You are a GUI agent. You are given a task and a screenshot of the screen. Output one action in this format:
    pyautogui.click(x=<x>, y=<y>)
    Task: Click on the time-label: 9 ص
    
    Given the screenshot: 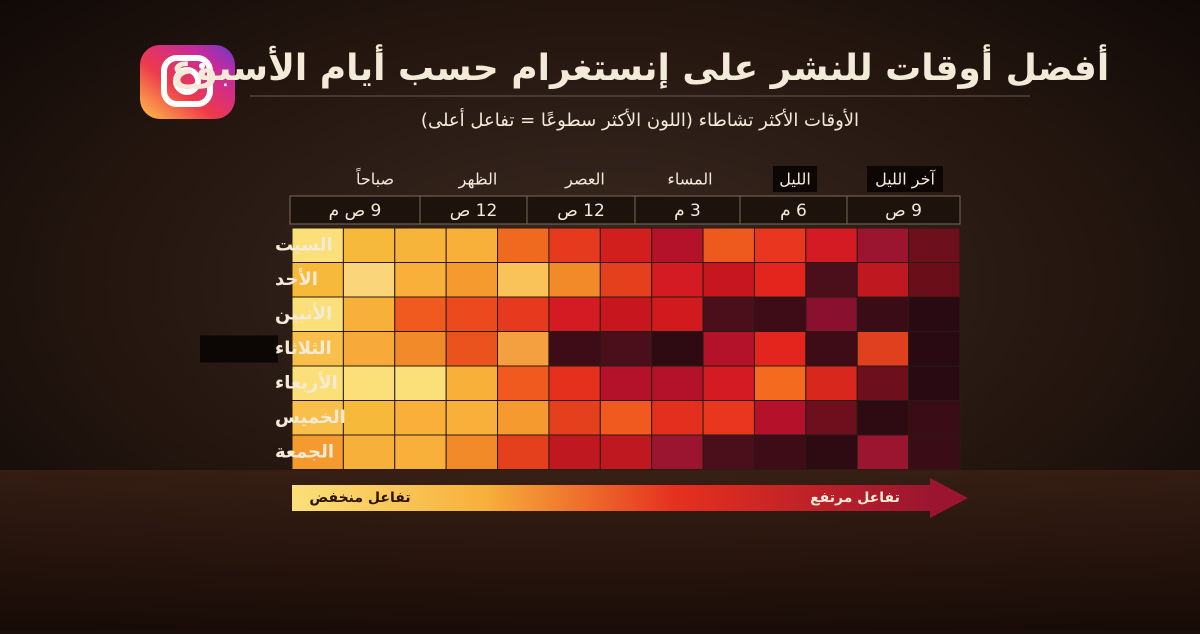 What is the action you would take?
    pyautogui.click(x=903, y=211)
    